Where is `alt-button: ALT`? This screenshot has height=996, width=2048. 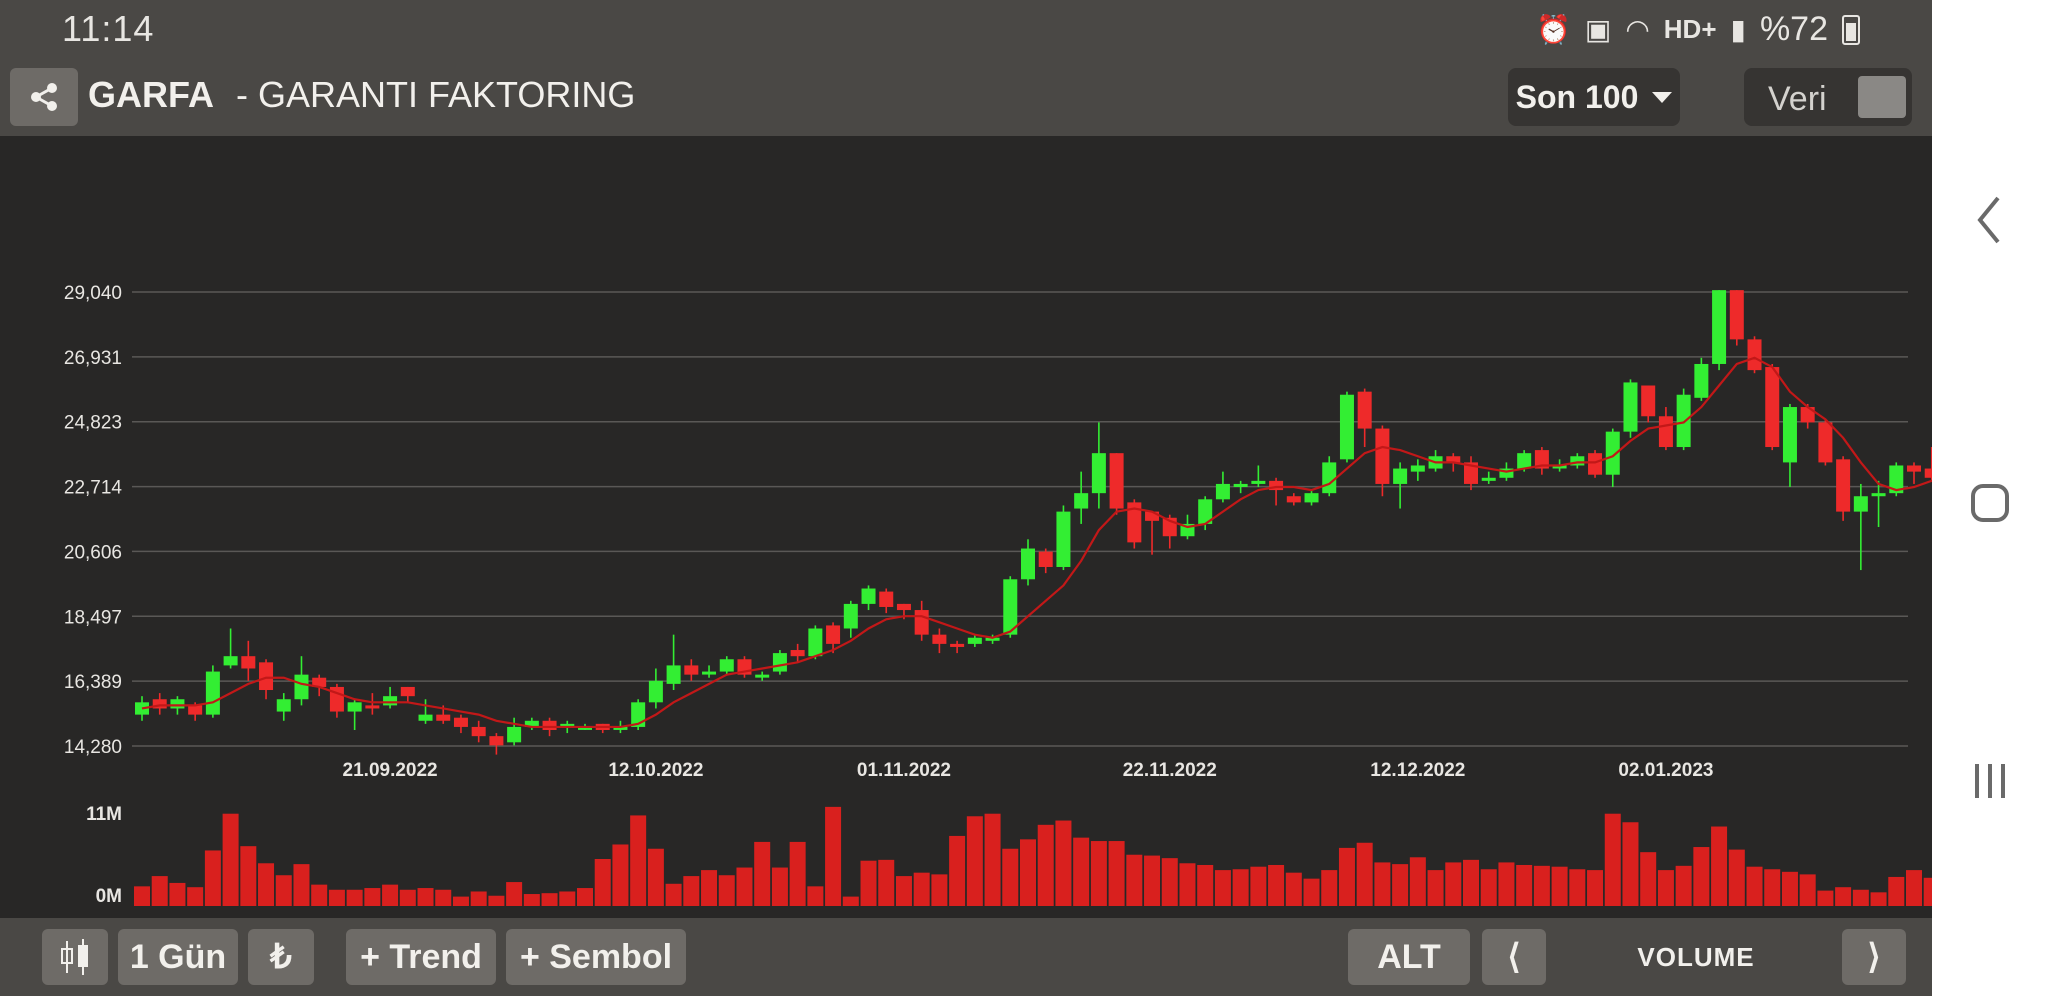 alt-button: ALT is located at coordinates (1409, 957).